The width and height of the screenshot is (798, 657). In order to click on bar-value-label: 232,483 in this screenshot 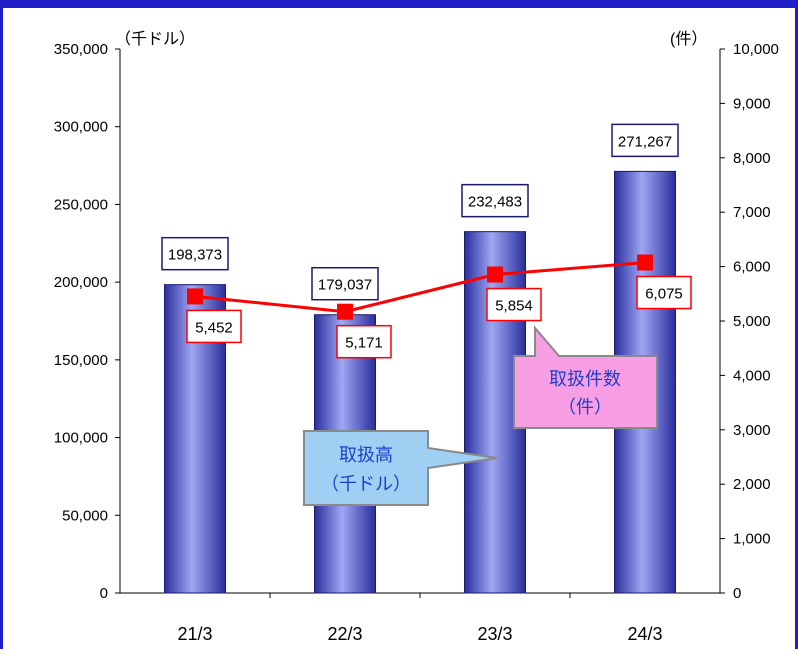, I will do `click(495, 202)`.